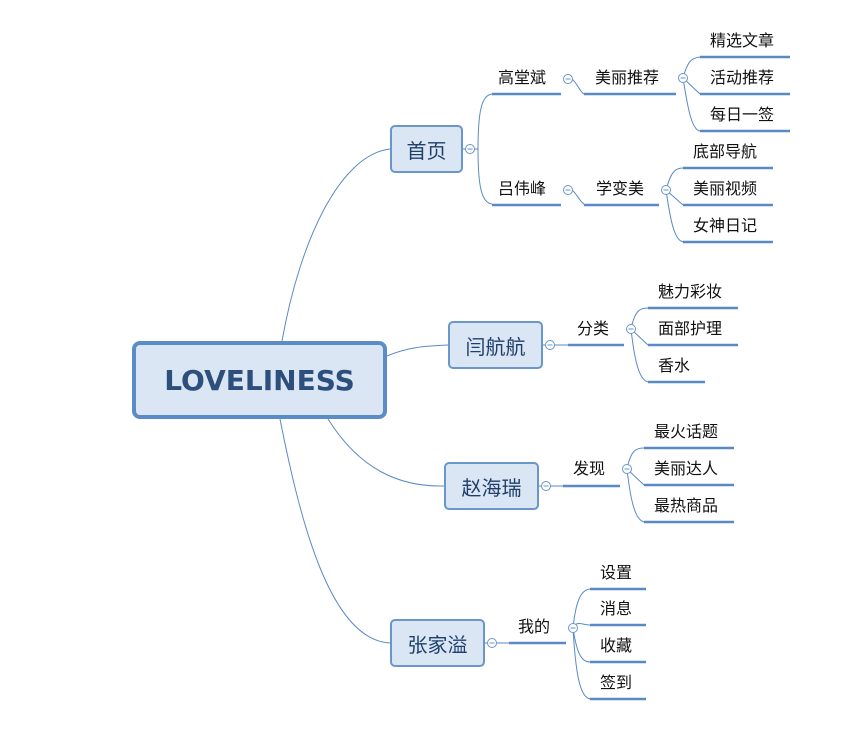 This screenshot has height=753, width=860. What do you see at coordinates (725, 188) in the screenshot?
I see `leaf-topic: 美丽视频` at bounding box center [725, 188].